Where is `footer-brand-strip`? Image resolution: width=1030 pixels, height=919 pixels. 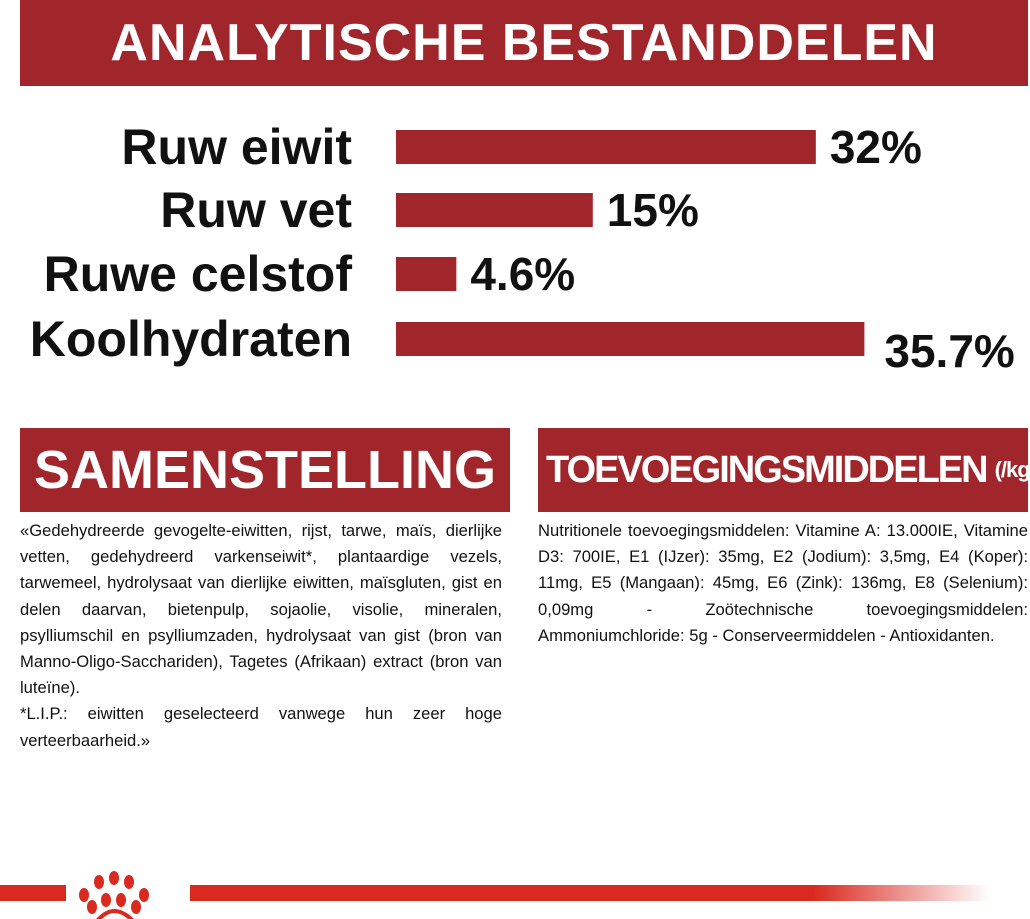
footer-brand-strip is located at coordinates (495, 895).